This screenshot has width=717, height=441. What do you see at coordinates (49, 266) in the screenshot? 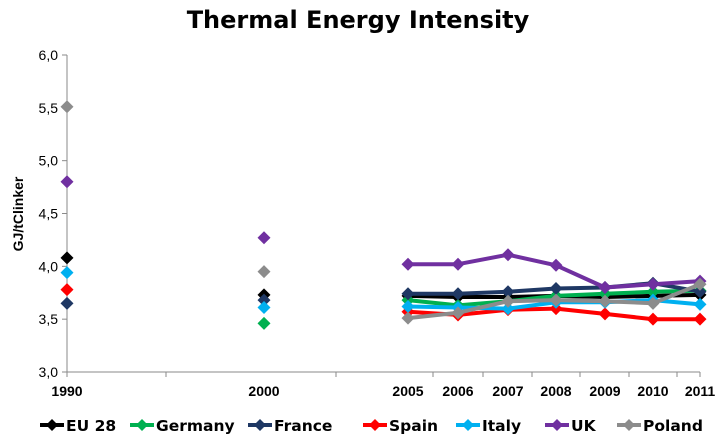
I see `y-tick-label: 4,0` at bounding box center [49, 266].